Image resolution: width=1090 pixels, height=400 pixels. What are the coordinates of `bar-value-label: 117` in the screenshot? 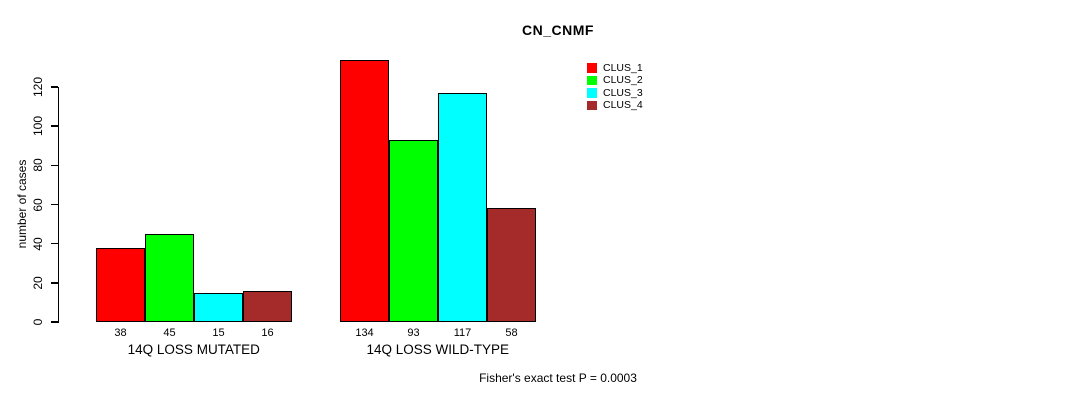 It's located at (462, 333).